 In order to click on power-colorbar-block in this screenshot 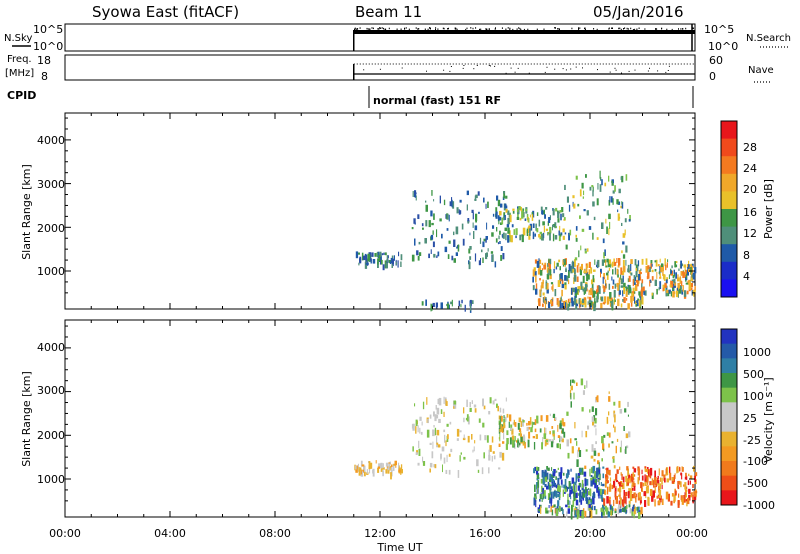, I will do `click(729, 165)`.